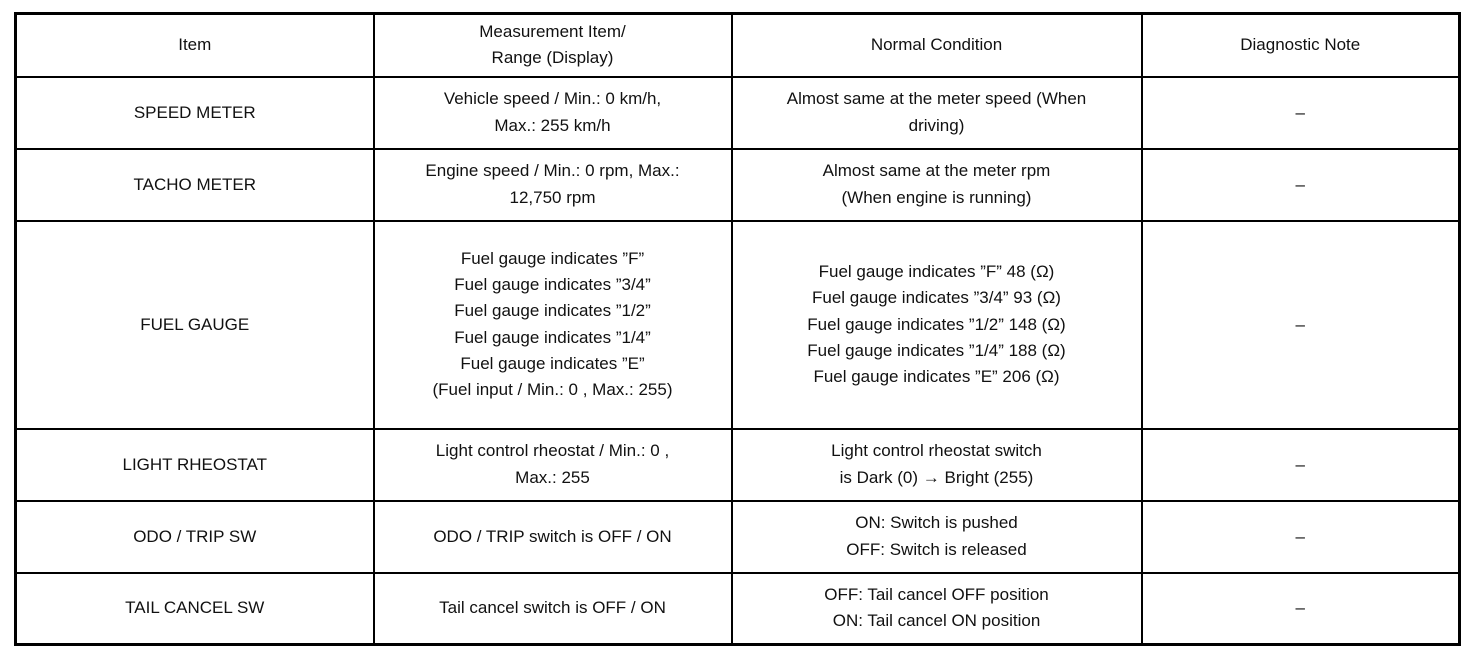  Describe the element at coordinates (552, 536) in the screenshot. I see `cell-measurement: ODO / TRIP switch is OFF / ON` at that location.